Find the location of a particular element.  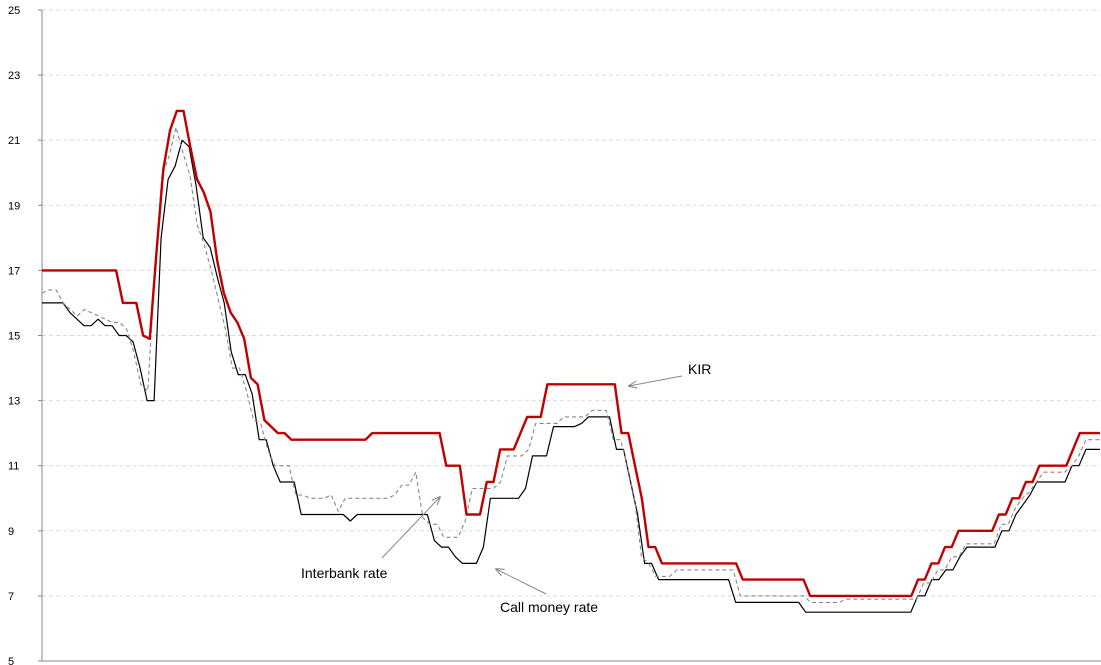

y-tick-label: 17 is located at coordinates (14, 271).